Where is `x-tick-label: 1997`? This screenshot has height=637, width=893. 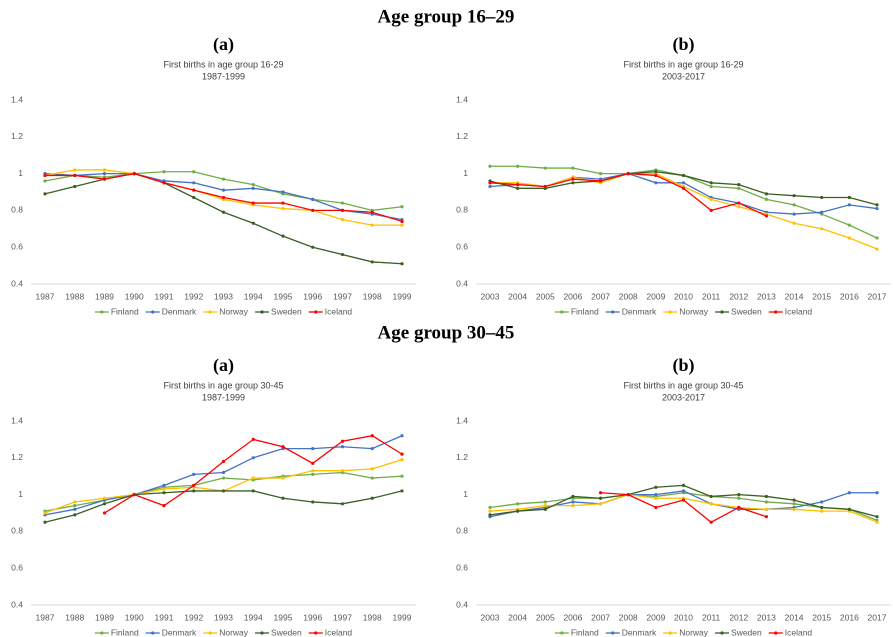 x-tick-label: 1997 is located at coordinates (342, 296).